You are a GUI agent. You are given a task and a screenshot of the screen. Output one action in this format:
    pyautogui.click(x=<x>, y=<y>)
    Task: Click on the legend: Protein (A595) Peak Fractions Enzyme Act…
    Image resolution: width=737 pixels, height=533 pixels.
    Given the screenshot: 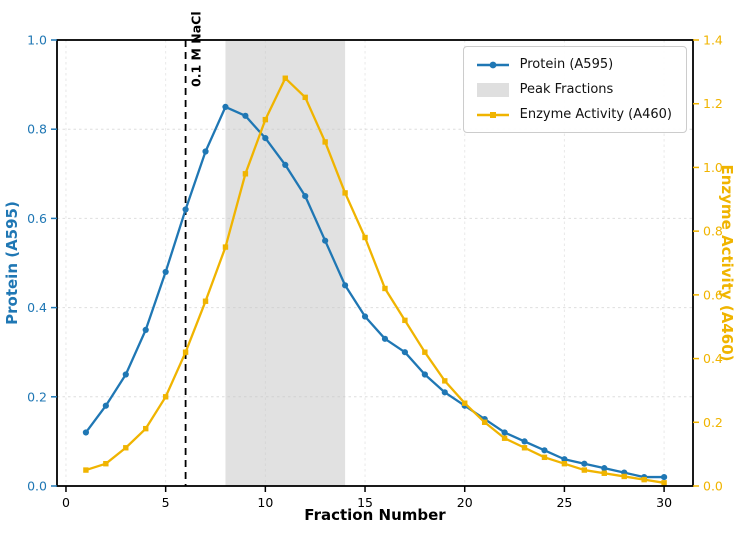 What is the action you would take?
    pyautogui.click(x=574, y=89)
    